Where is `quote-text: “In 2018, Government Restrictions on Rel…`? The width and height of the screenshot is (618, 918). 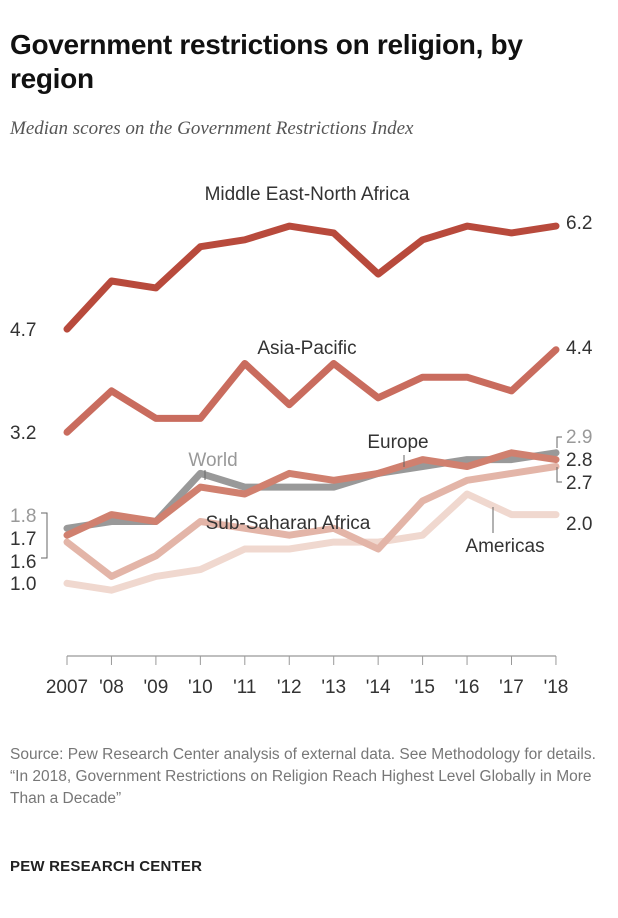
quote-text: “In 2018, Government Restrictions on Rel… is located at coordinates (301, 787).